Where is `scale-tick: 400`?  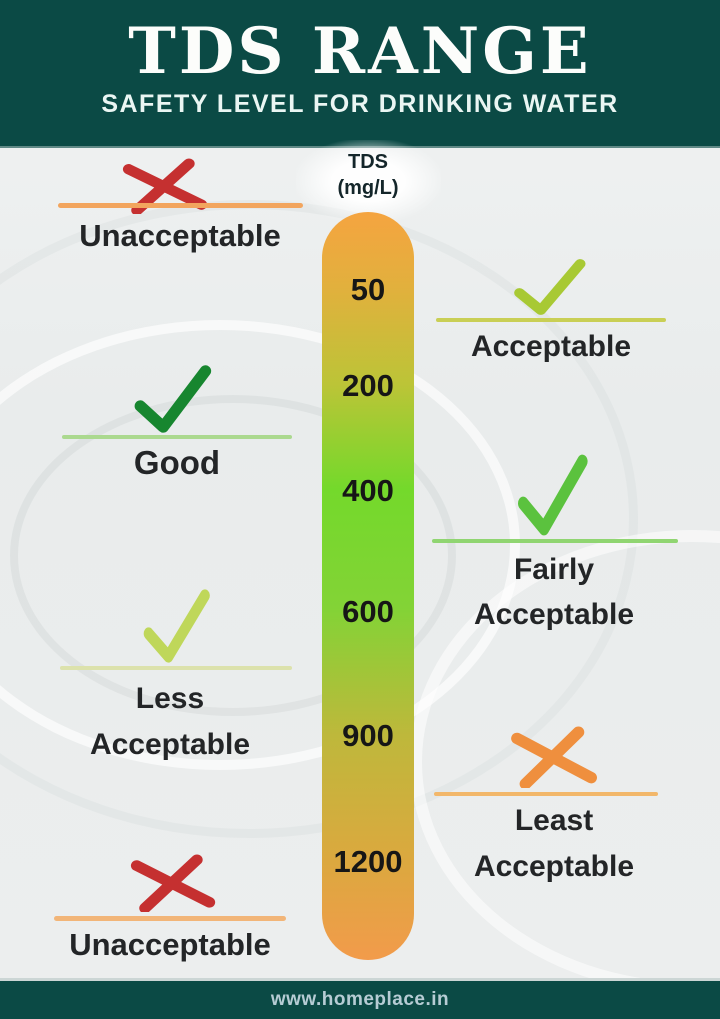
scale-tick: 400 is located at coordinates (368, 490).